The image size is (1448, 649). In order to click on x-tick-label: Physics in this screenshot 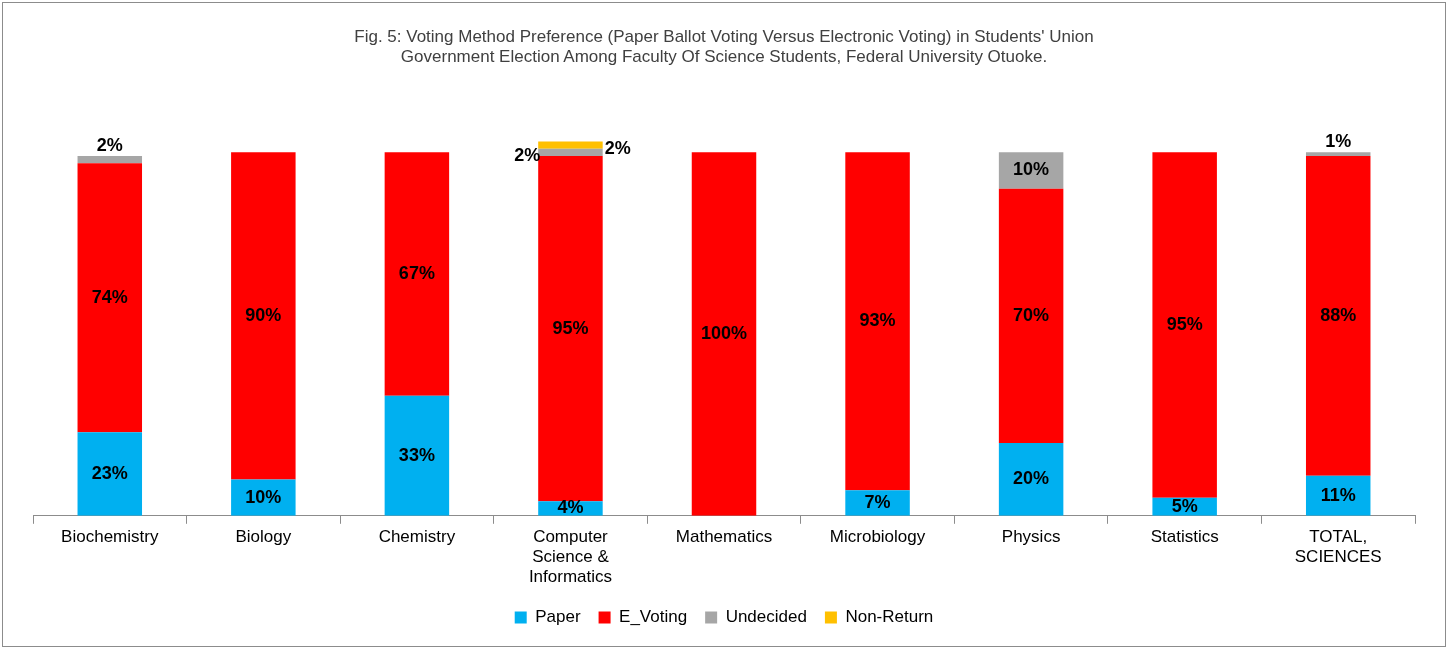, I will do `click(1031, 536)`.